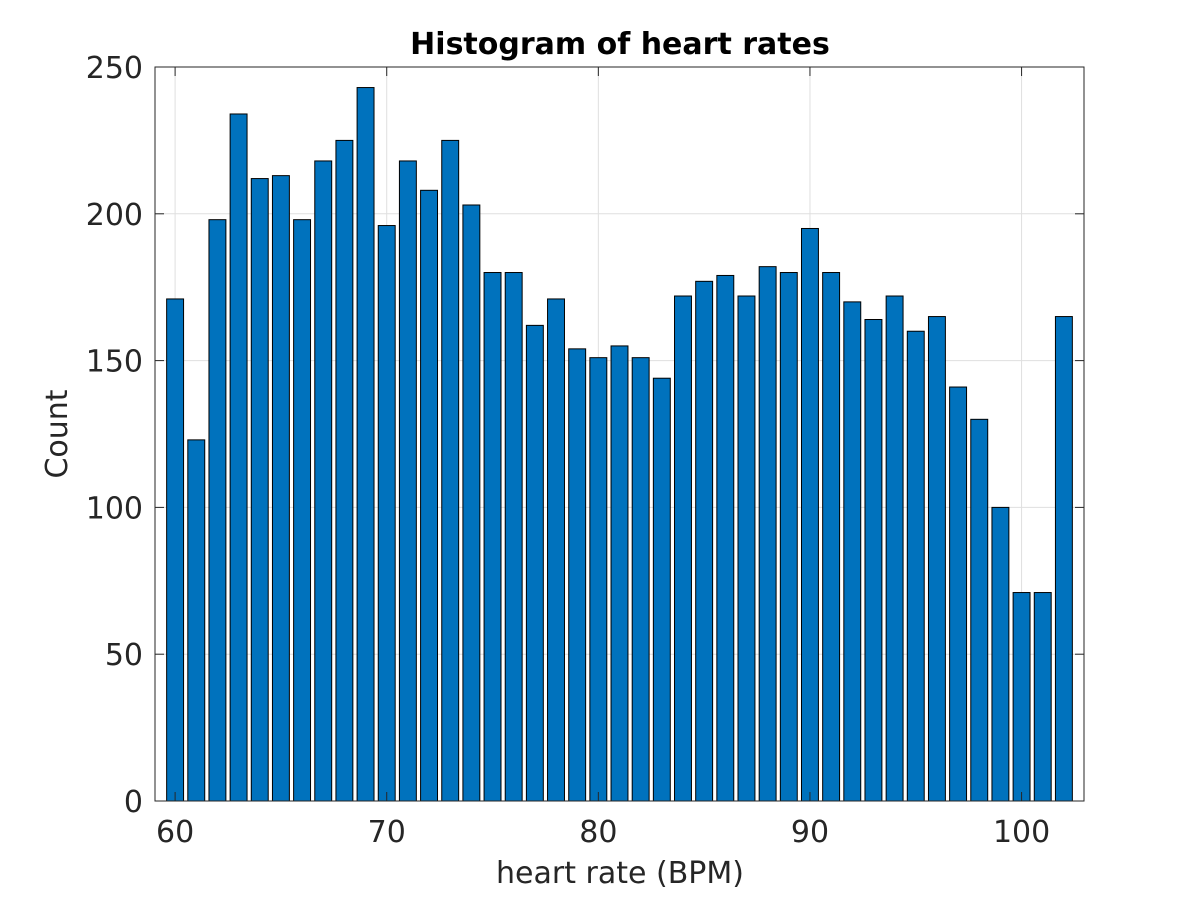 This screenshot has height=904, width=1200. I want to click on x-tick-label: 100, so click(1021, 832).